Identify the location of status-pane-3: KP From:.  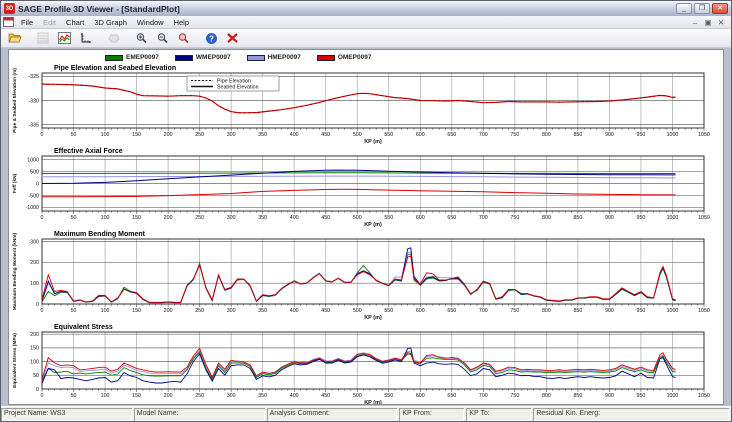
(431, 414).